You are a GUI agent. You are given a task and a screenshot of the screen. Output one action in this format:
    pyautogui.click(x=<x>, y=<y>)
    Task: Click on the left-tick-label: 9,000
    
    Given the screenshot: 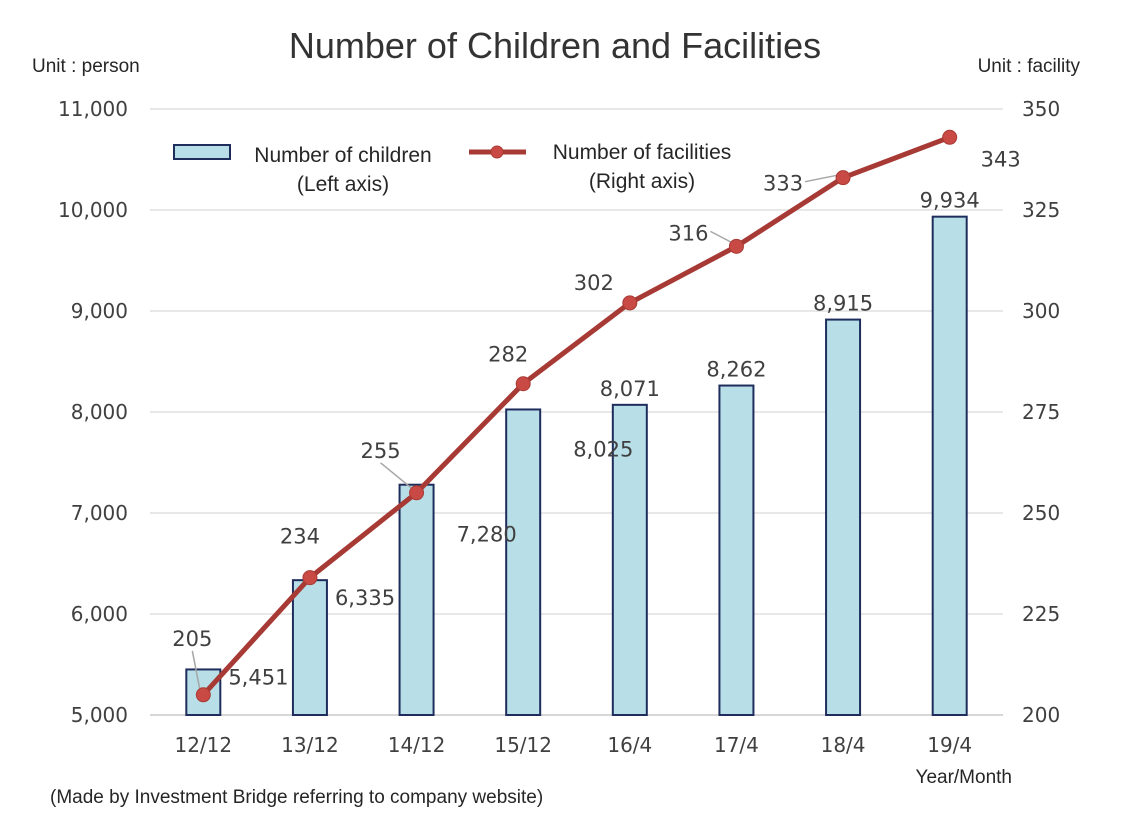 What is the action you would take?
    pyautogui.click(x=99, y=311)
    